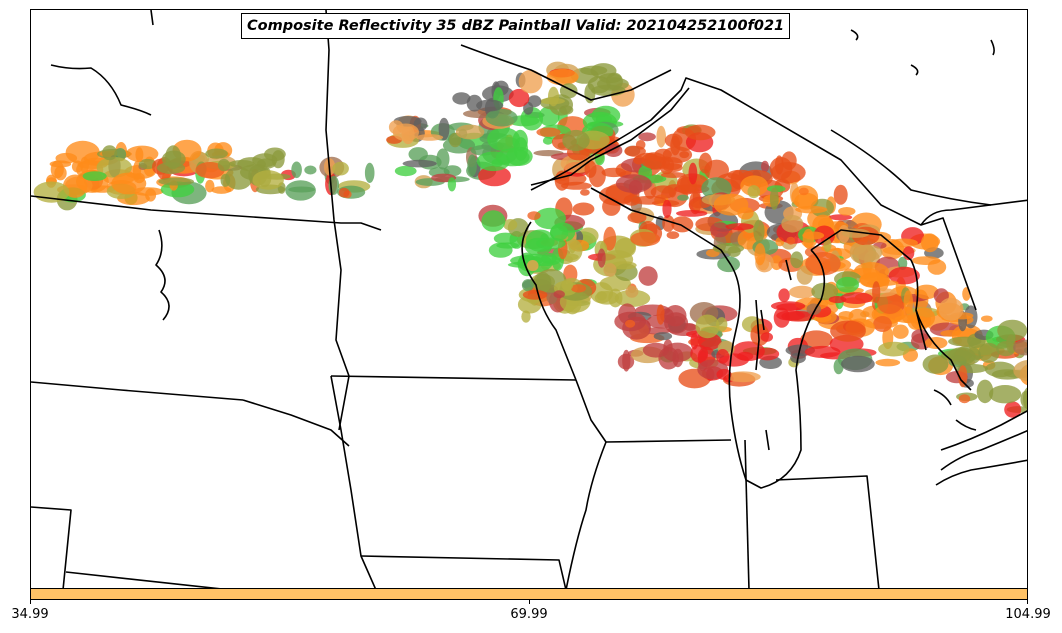 The width and height of the screenshot is (1062, 633). What do you see at coordinates (827, 531) in the screenshot?
I see `in-oh-border` at bounding box center [827, 531].